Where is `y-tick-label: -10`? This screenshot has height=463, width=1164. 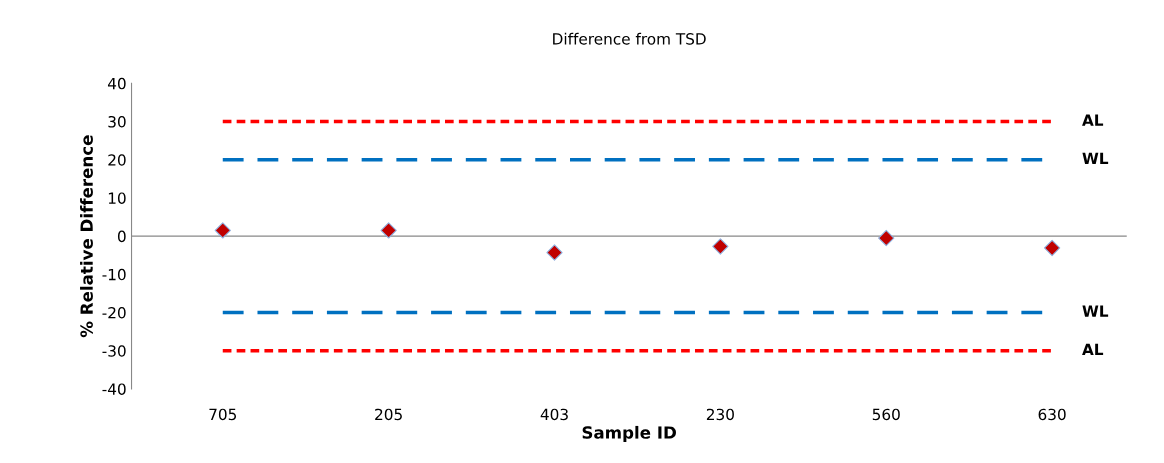 y-tick-label: -10 is located at coordinates (114, 274).